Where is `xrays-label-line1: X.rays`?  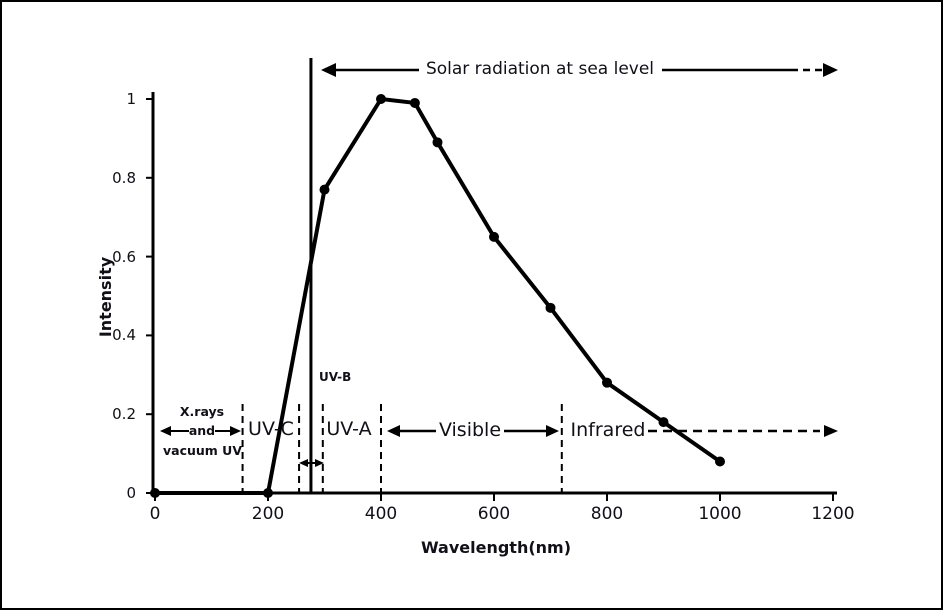
xrays-label-line1: X.rays is located at coordinates (202, 411).